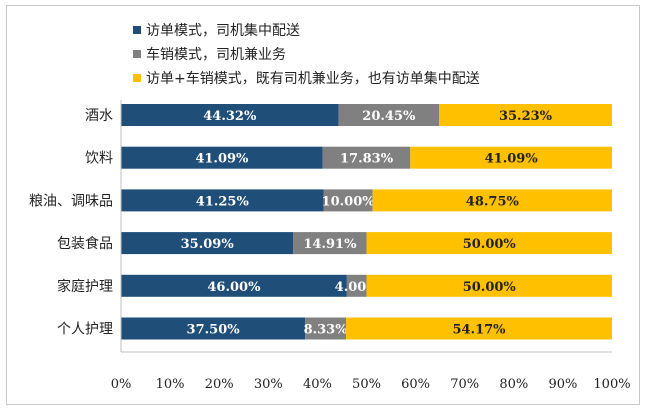 The width and height of the screenshot is (647, 413). I want to click on data-label: 41.25%, so click(223, 201).